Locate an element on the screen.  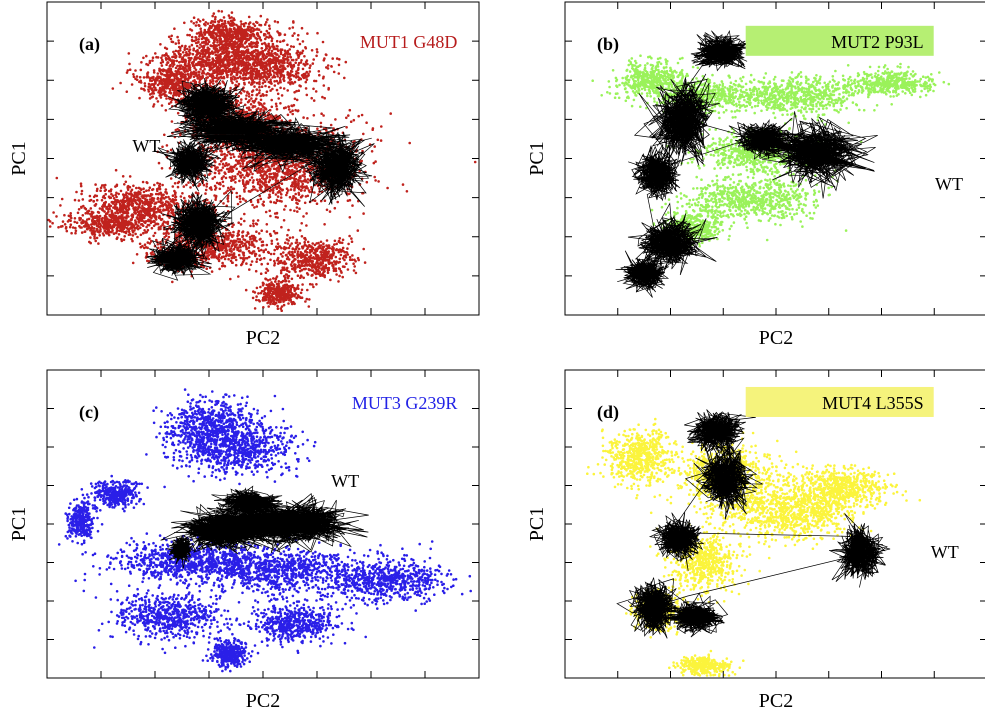
panel-label: (a) is located at coordinates (89, 44).